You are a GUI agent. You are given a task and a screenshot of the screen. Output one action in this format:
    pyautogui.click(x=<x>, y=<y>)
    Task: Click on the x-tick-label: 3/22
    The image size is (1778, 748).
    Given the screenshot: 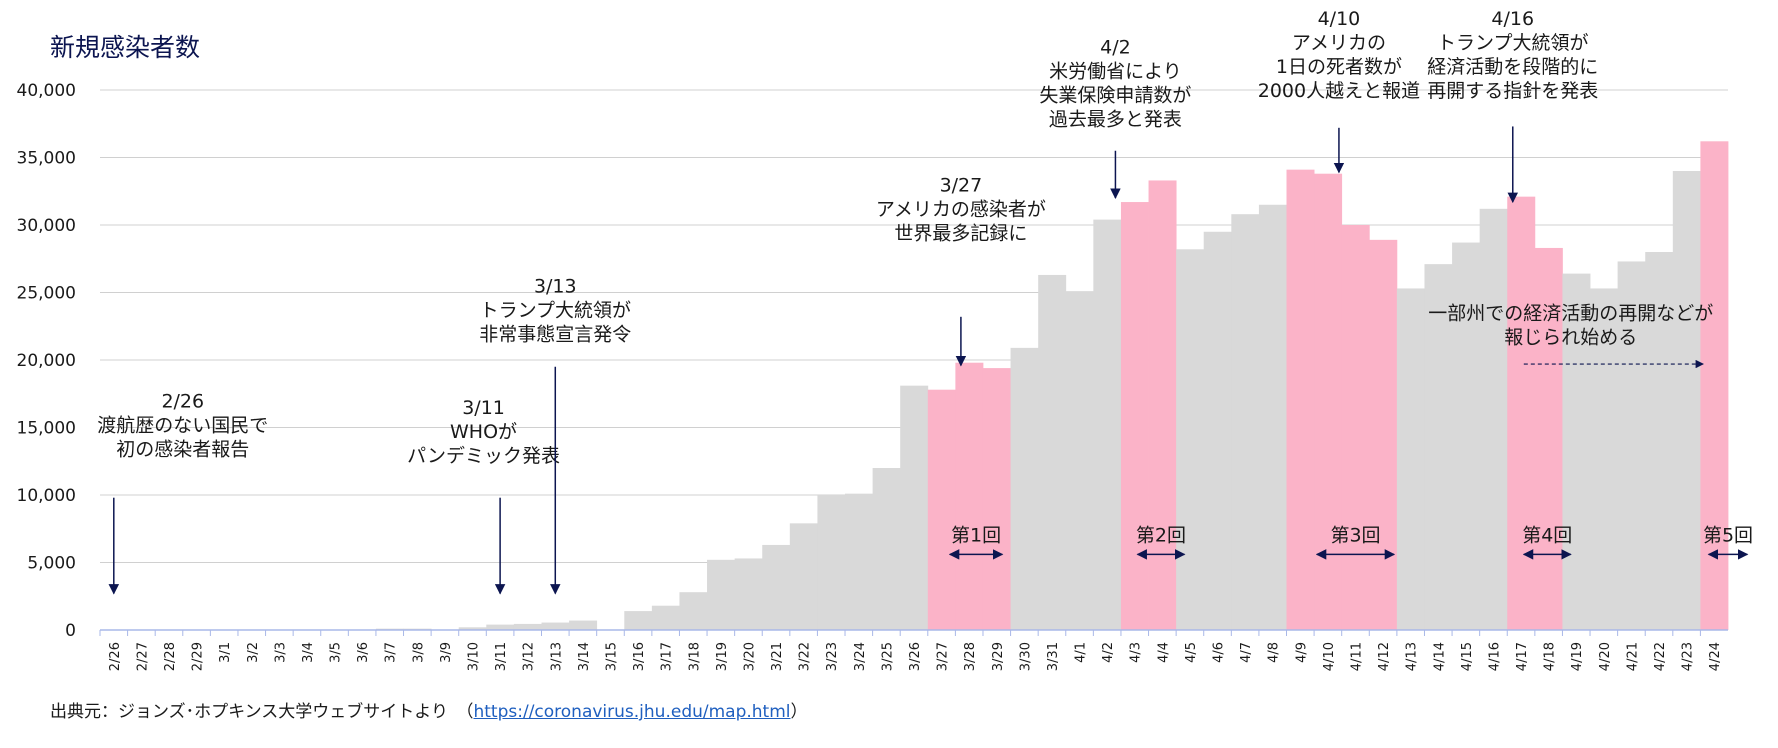 What is the action you would take?
    pyautogui.click(x=805, y=656)
    